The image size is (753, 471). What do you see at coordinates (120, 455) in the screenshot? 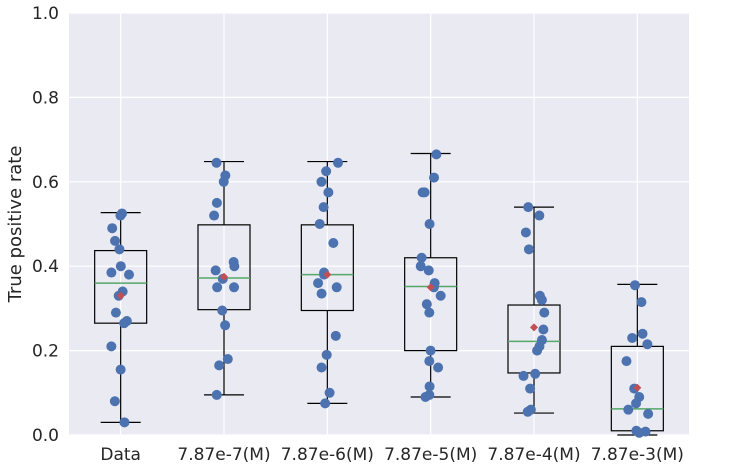
I see `x-tick-label: Data` at bounding box center [120, 455].